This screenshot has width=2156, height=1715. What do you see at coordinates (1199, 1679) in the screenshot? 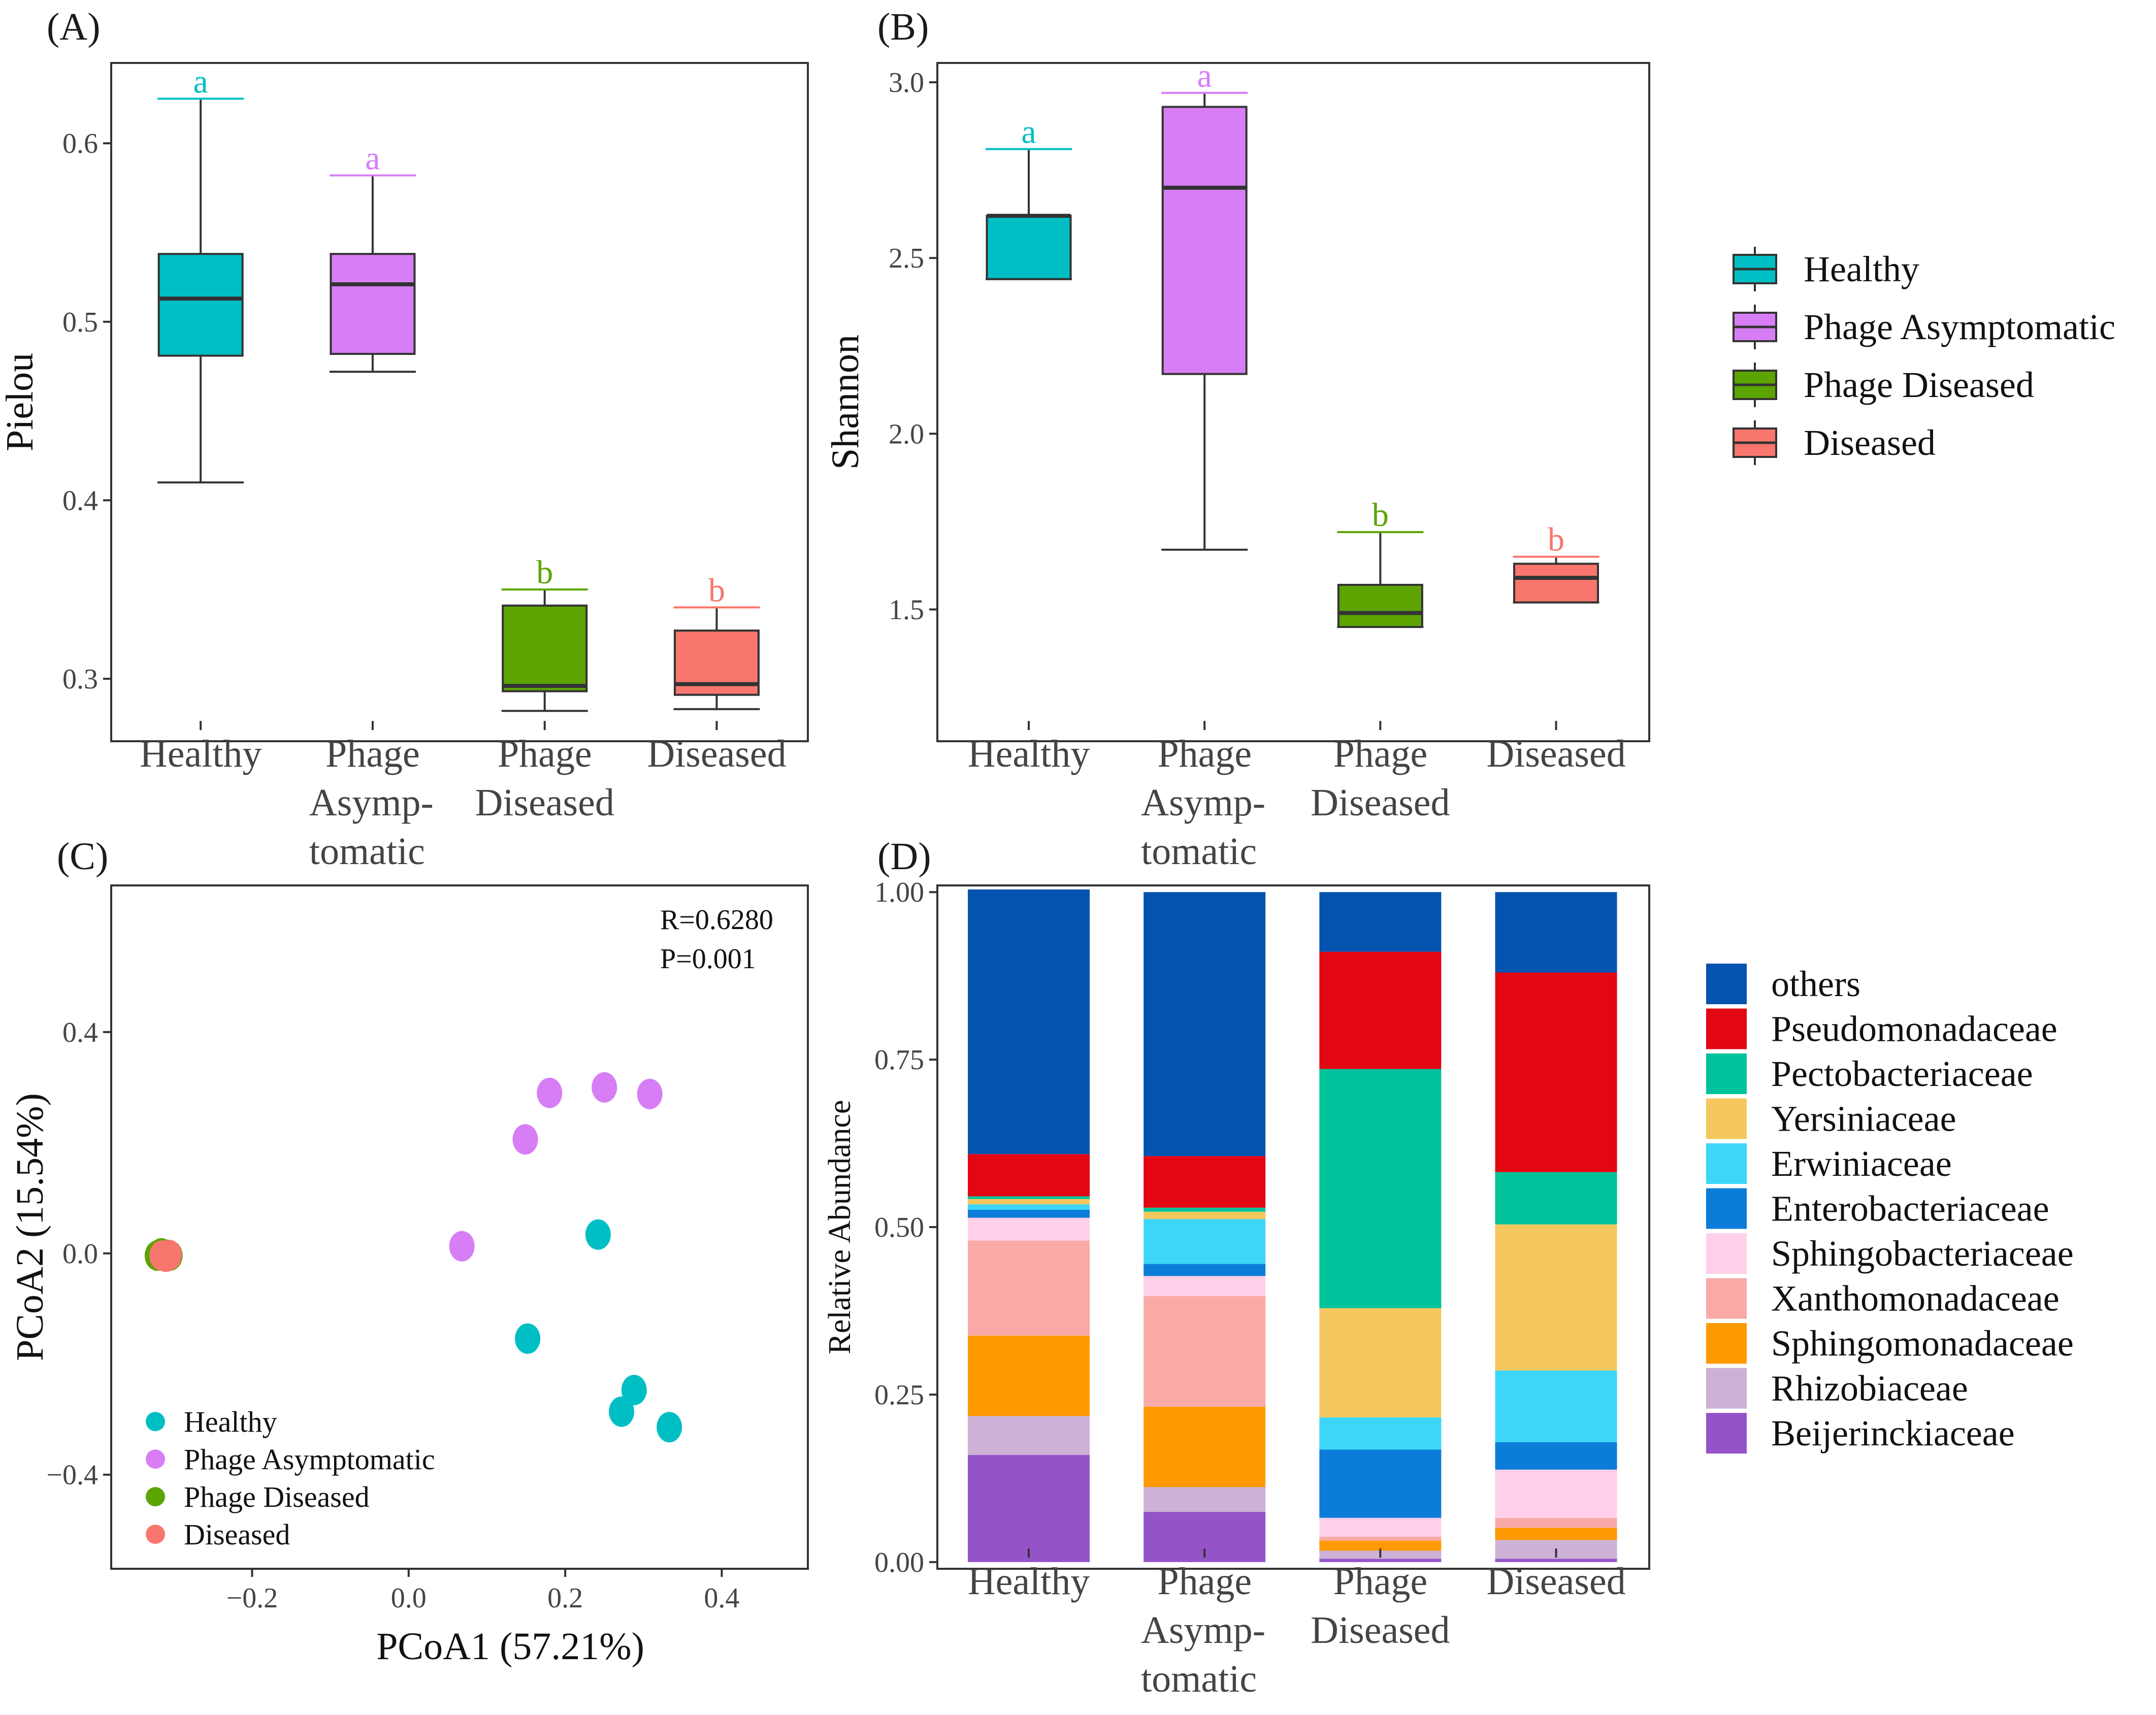
I see `panel-d-x-category-label: tomatic` at bounding box center [1199, 1679].